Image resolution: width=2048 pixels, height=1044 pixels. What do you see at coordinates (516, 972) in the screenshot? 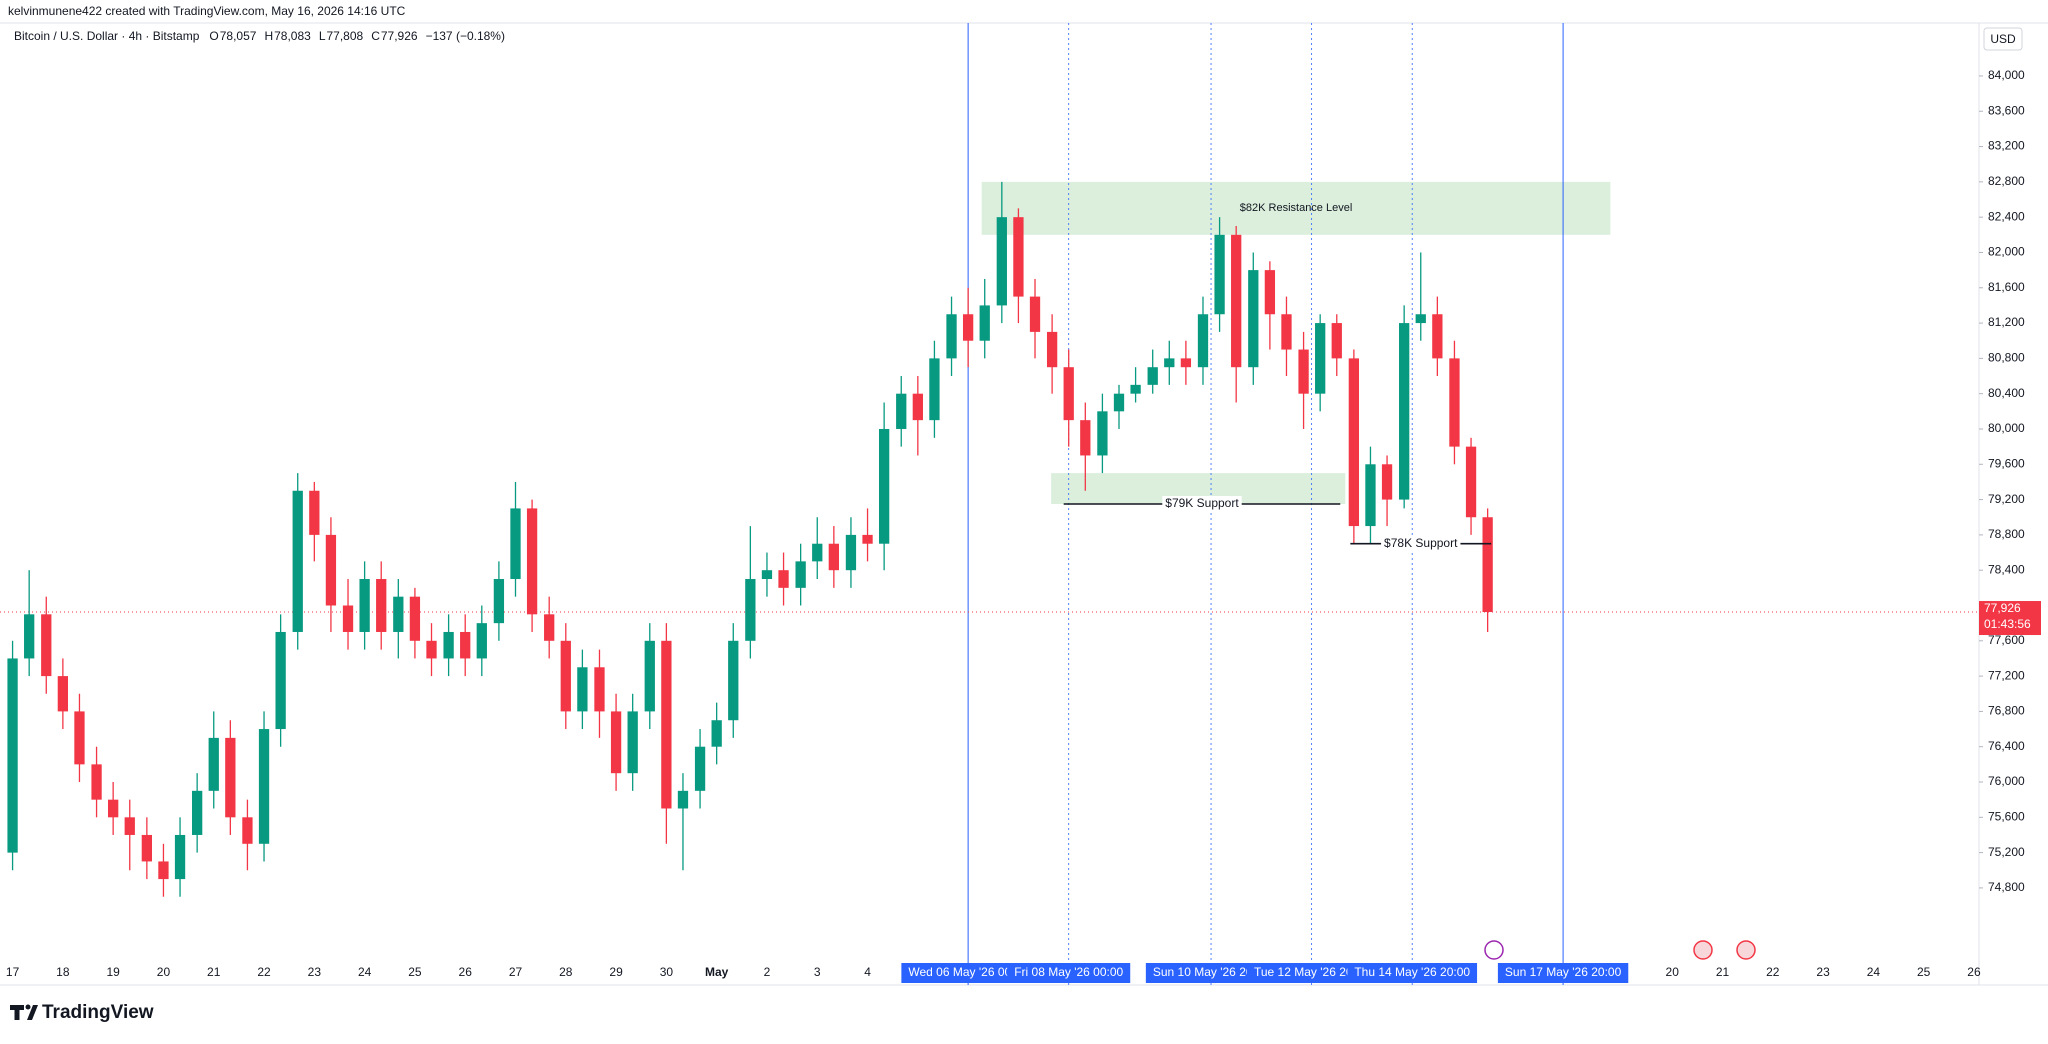
I see `x-tick-label: 27` at bounding box center [516, 972].